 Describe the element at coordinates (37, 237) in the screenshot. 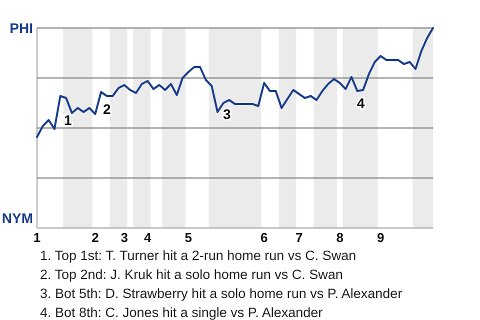

I see `x-tick-label: 1` at that location.